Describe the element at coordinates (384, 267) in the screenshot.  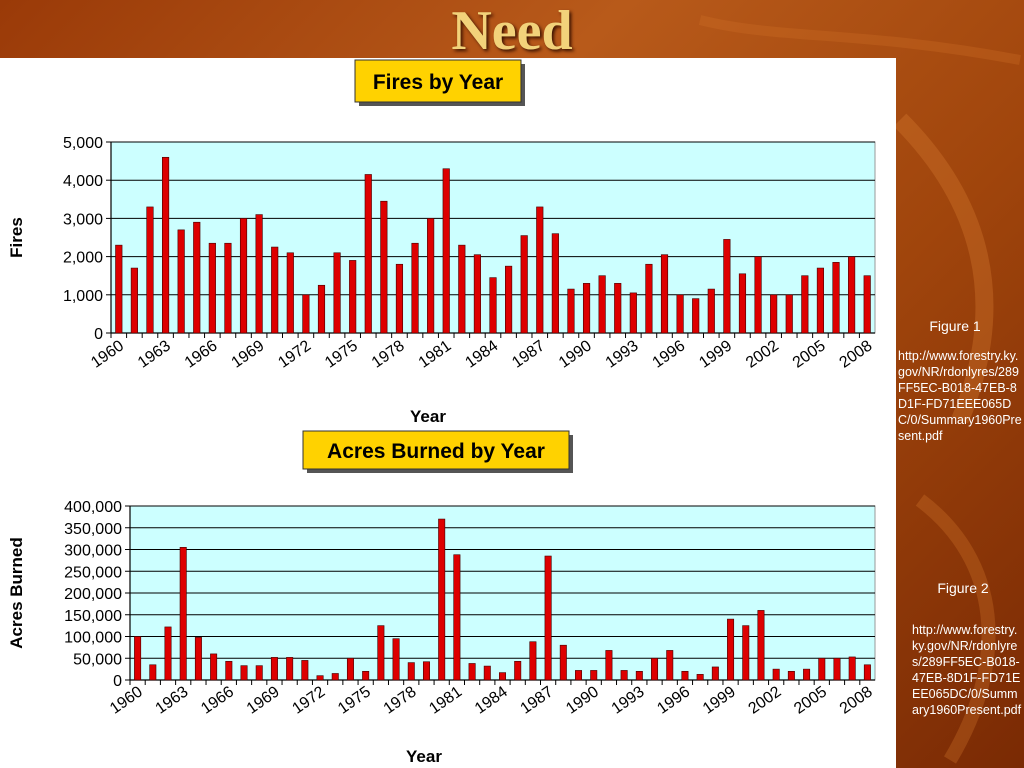
I see `chart1-bar-1977` at that location.